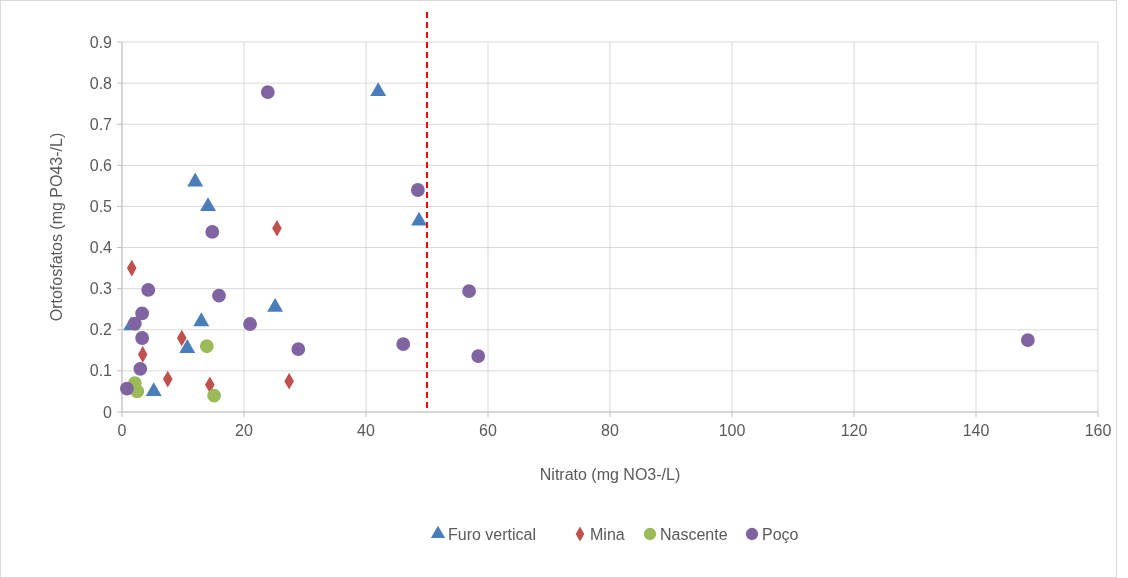 The width and height of the screenshot is (1128, 578). What do you see at coordinates (108, 412) in the screenshot?
I see `y-tick-label: 0` at bounding box center [108, 412].